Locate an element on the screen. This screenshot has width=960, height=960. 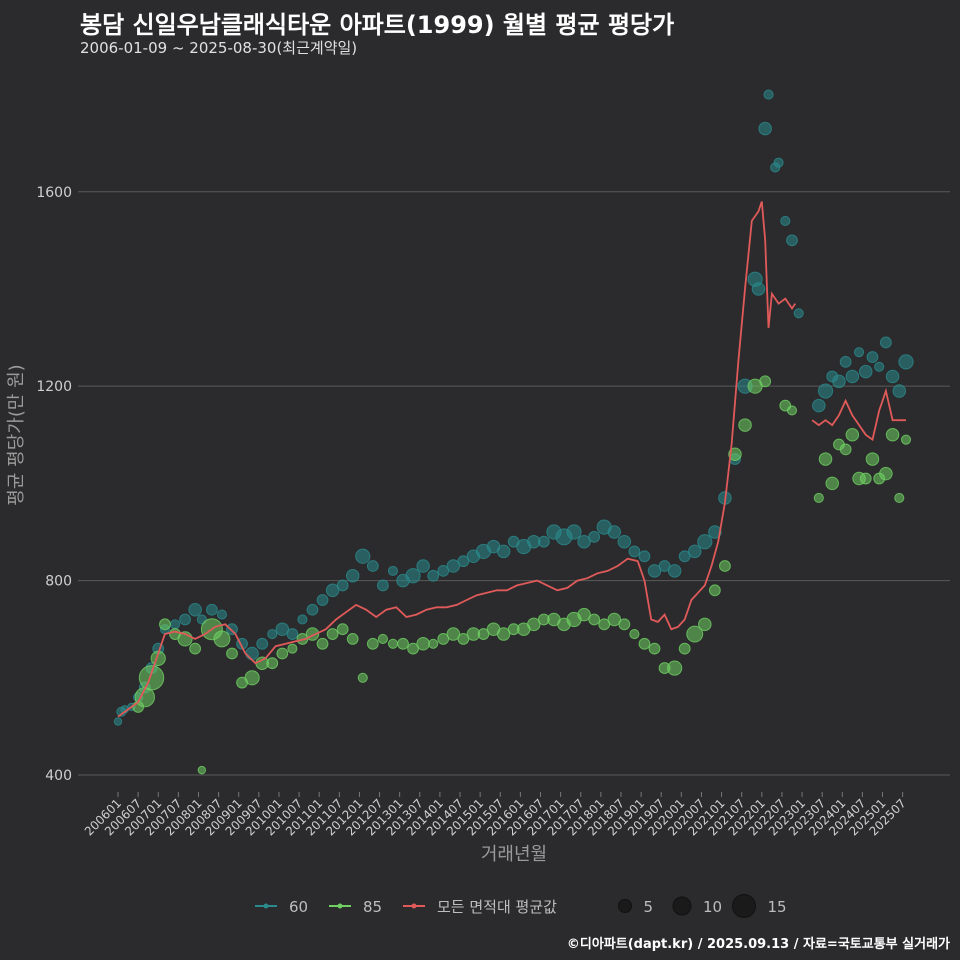
legend-size-label: 5 is located at coordinates (649, 907).